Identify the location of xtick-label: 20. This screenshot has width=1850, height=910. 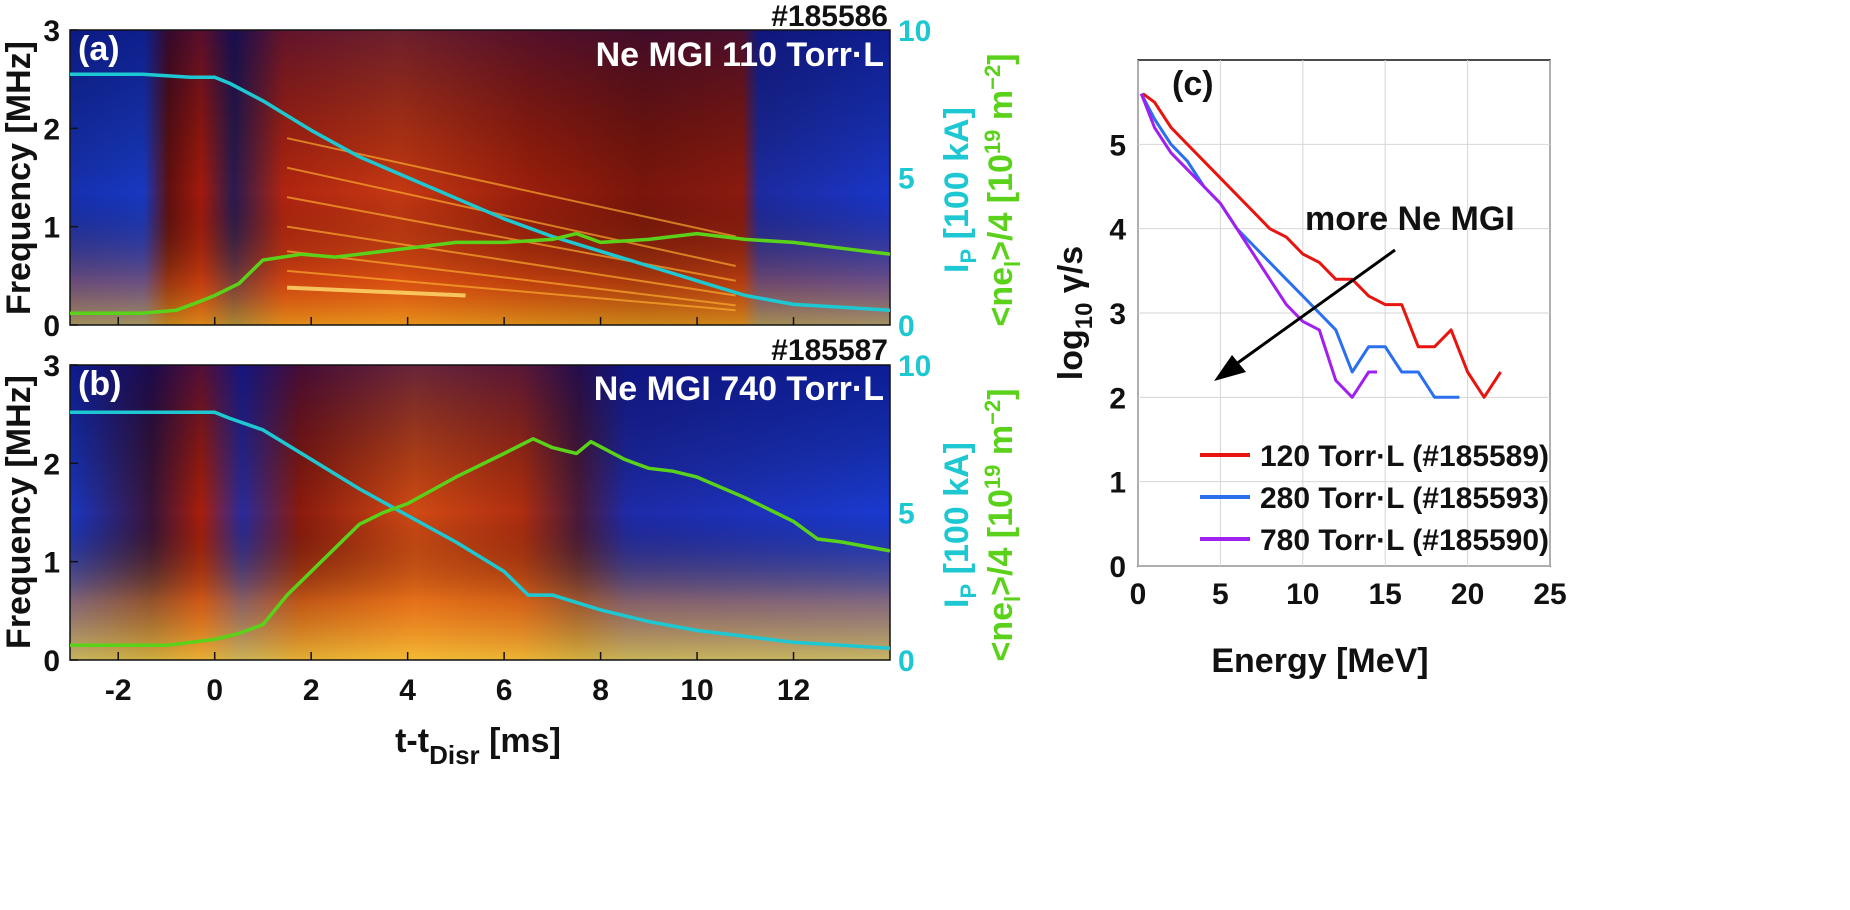
(1467, 594).